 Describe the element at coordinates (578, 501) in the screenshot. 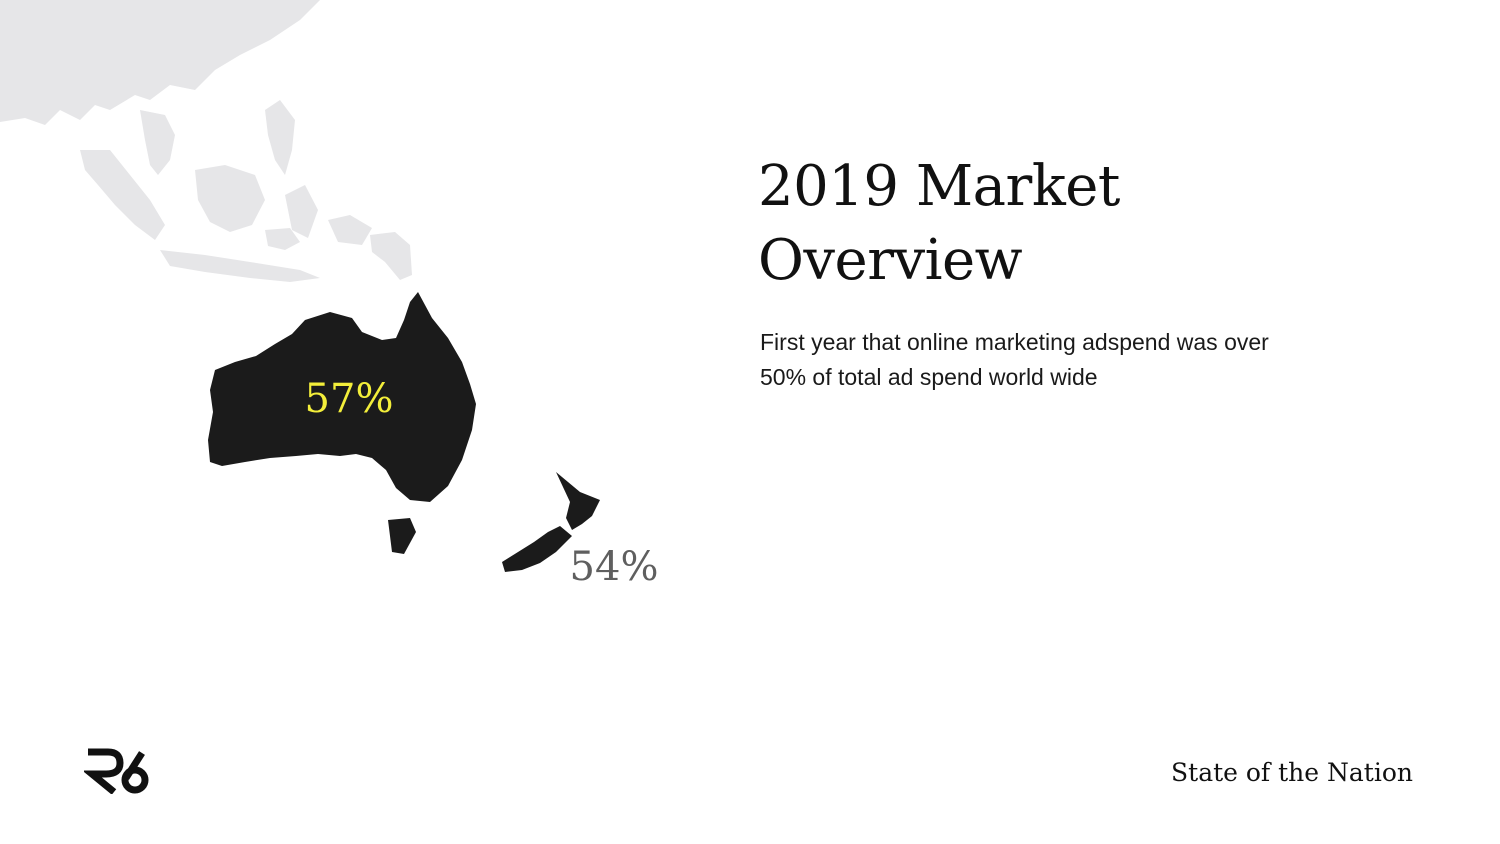

I see `new-zealand-north-island` at that location.